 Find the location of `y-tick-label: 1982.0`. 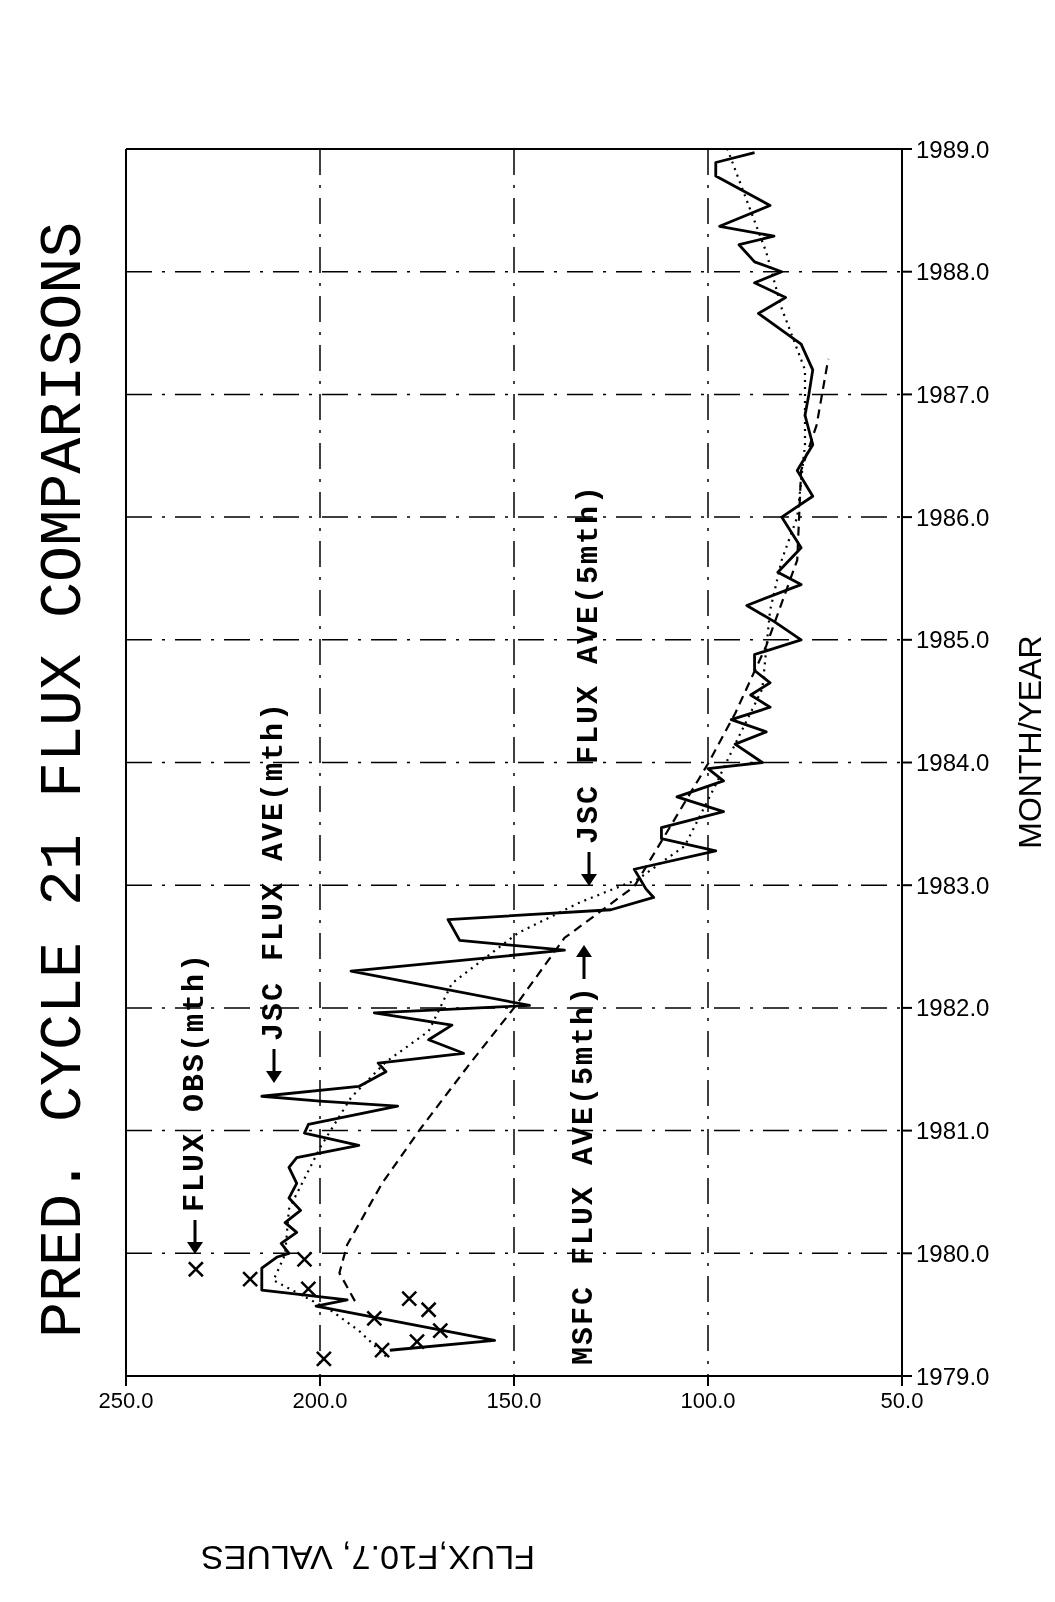

y-tick-label: 1982.0 is located at coordinates (953, 1008).